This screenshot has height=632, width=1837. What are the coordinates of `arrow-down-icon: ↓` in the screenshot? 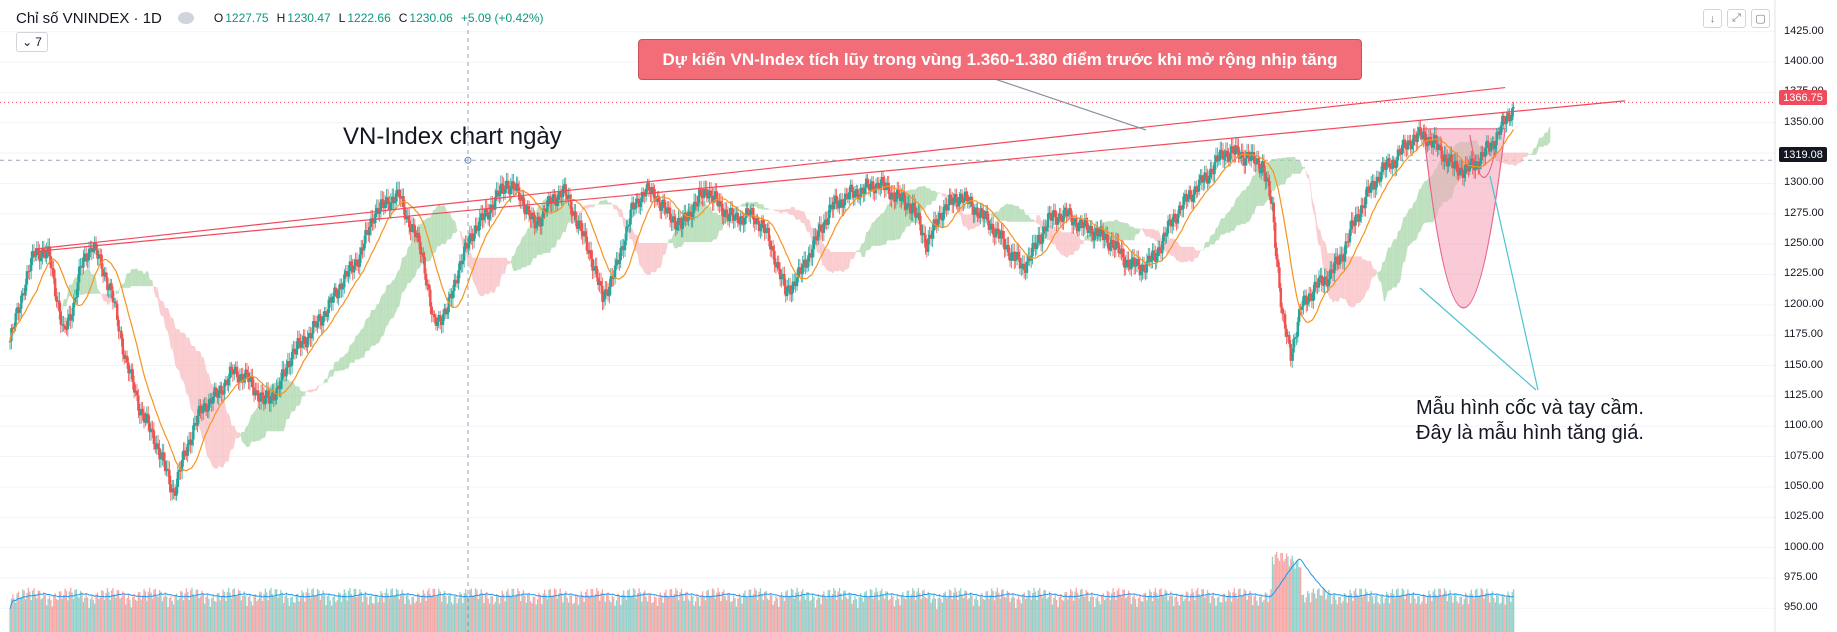 It's located at (1712, 18).